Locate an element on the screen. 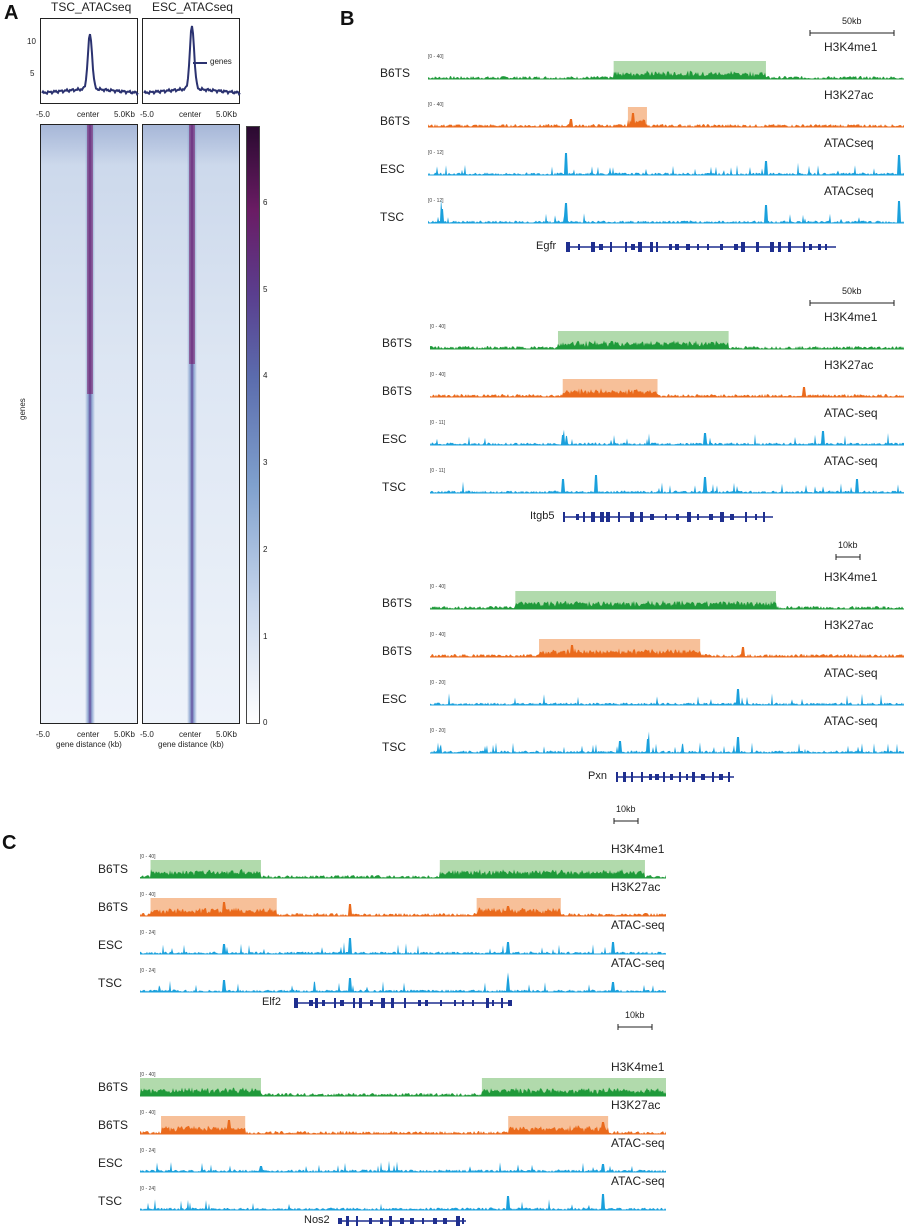 The height and width of the screenshot is (1231, 906). track-pxn-1-range-label: [0 - 40] is located at coordinates (438, 635).